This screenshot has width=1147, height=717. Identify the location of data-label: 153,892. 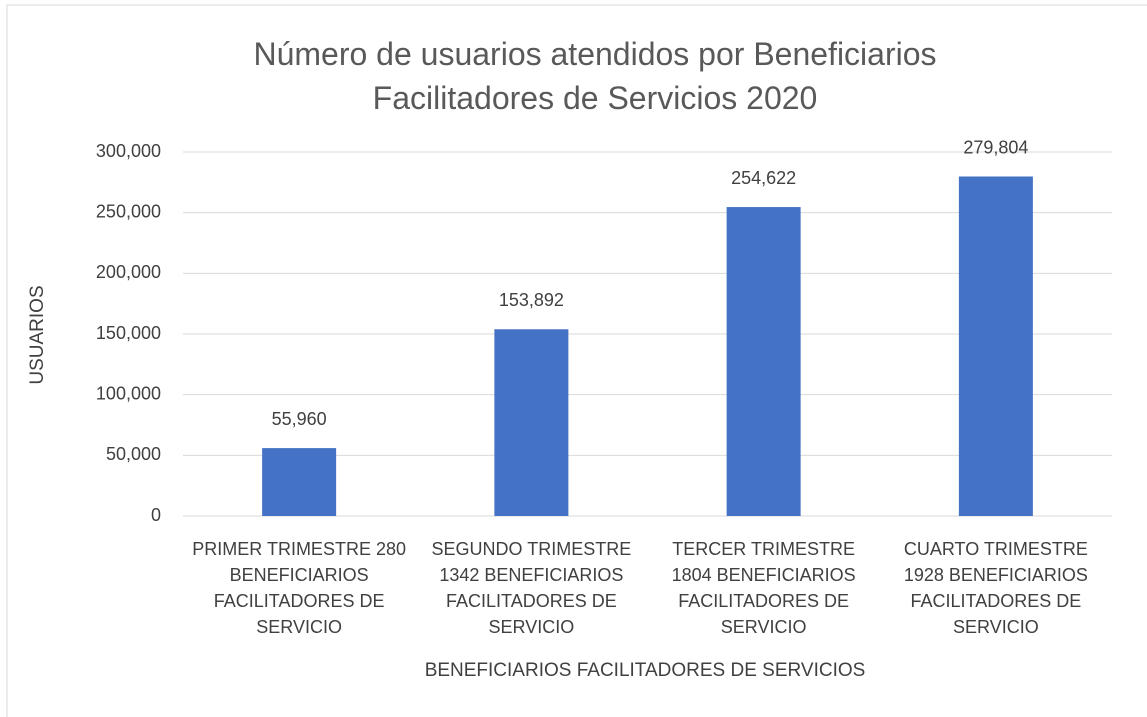
(531, 300).